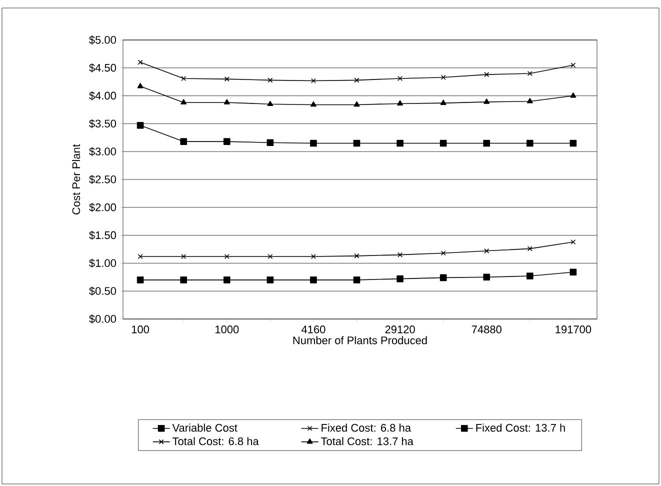 The height and width of the screenshot is (486, 661). What do you see at coordinates (520, 428) in the screenshot?
I see `legend-label: Fixed Cost: 13.7 h` at bounding box center [520, 428].